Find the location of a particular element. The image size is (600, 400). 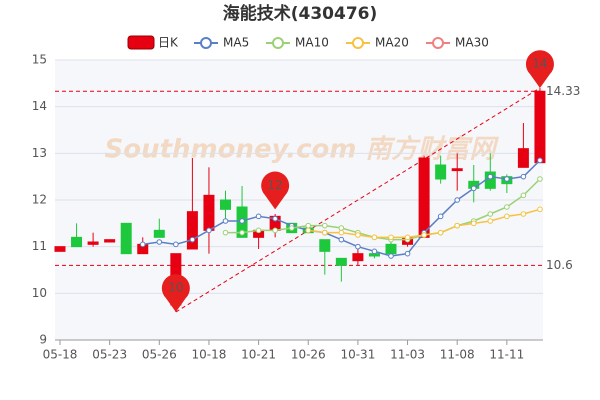

legend-label: MA10 is located at coordinates (312, 43).